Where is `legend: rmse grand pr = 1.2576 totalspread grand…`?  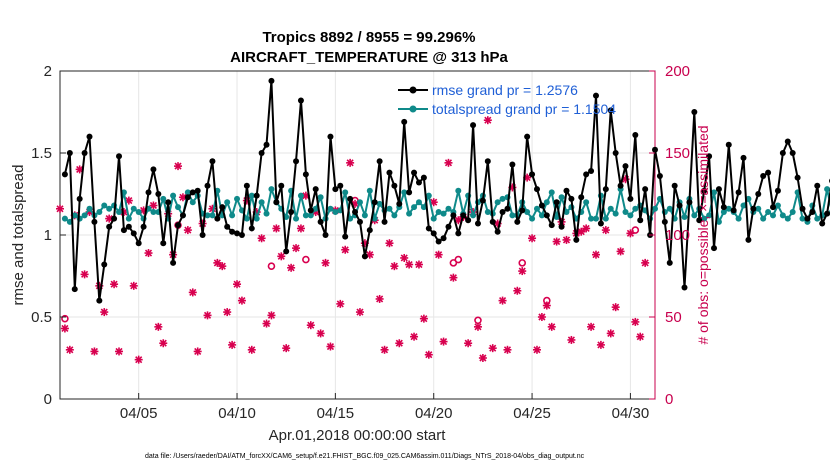
legend: rmse grand pr = 1.2576 totalspread grand… is located at coordinates (507, 99).